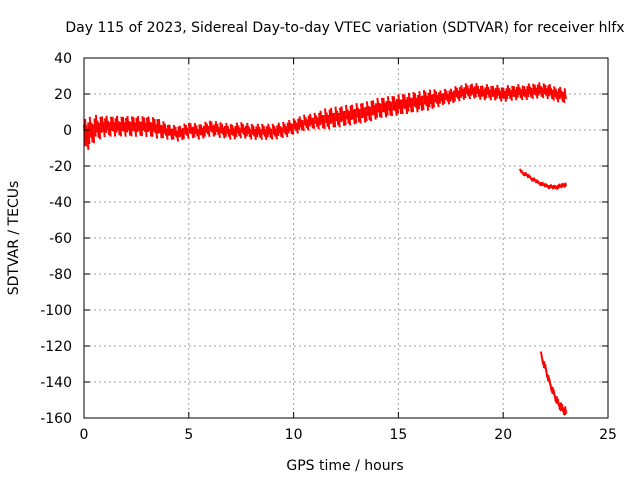 The image size is (640, 480). Describe the element at coordinates (325, 116) in the screenshot. I see `data-series` at that location.